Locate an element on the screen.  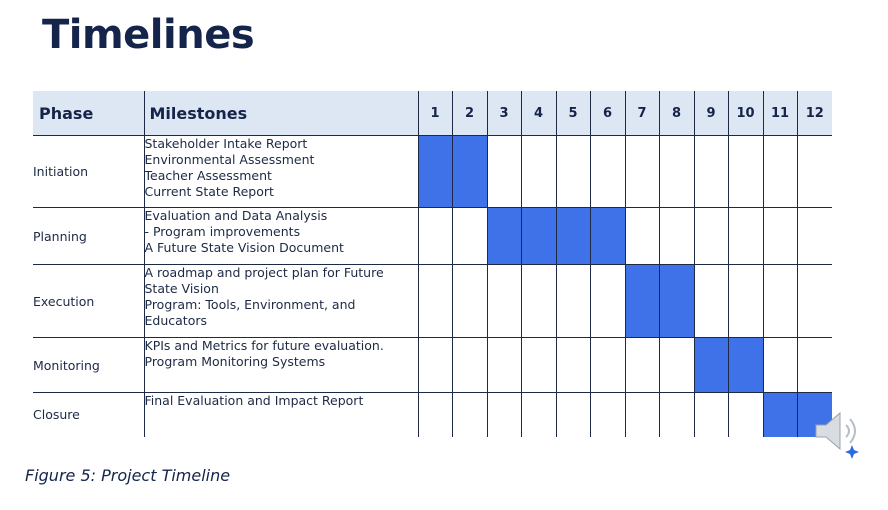
page-title: Timelines is located at coordinates (148, 35).